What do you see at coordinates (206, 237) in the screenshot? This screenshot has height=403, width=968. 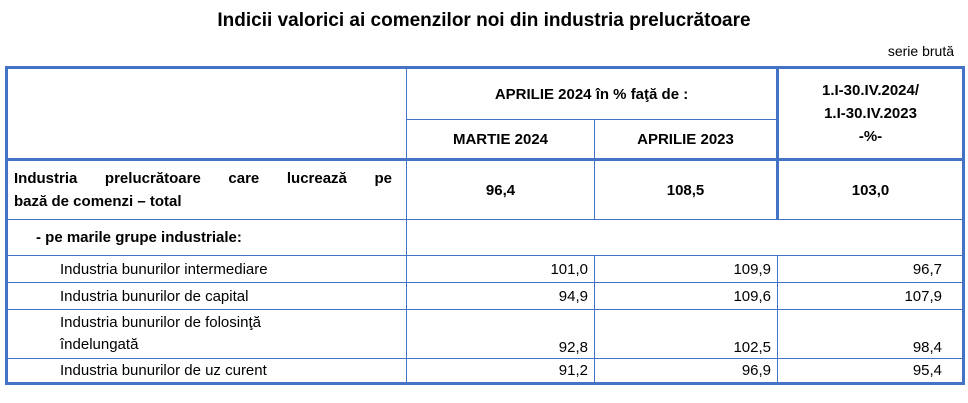 I see `groups-label: - pe marile grupe industriale:` at bounding box center [206, 237].